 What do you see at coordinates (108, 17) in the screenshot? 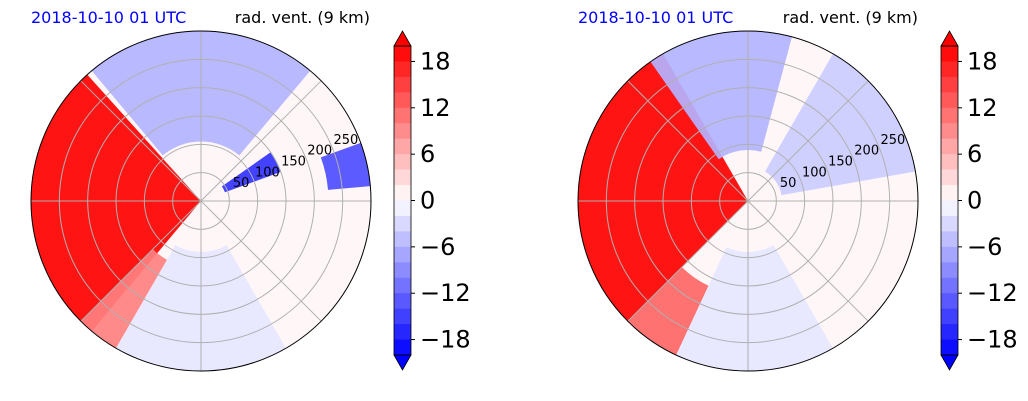
I see `panel-left-title-time: 2018-10-10 01 UTC` at bounding box center [108, 17].